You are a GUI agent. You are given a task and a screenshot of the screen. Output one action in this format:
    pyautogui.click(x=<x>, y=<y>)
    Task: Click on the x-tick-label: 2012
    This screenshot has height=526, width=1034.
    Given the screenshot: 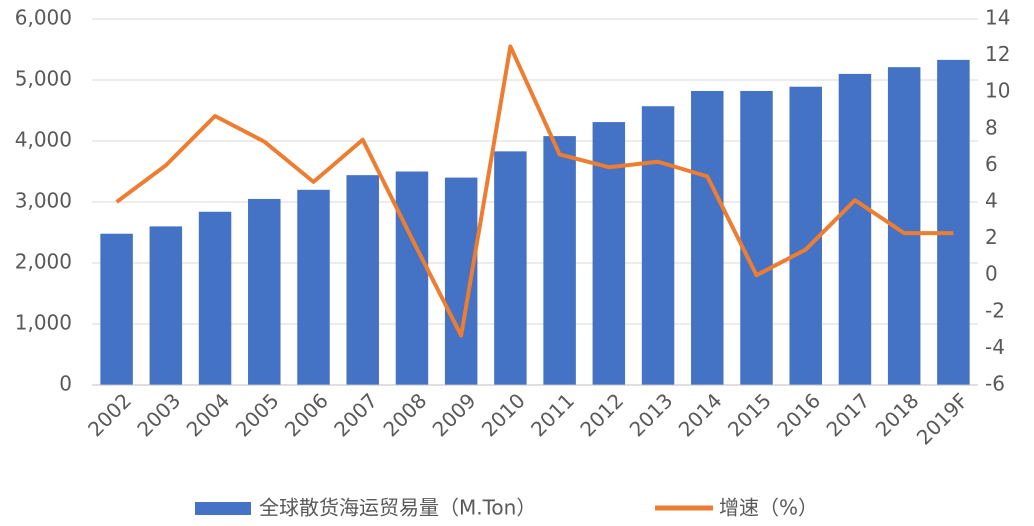 What is the action you would take?
    pyautogui.click(x=601, y=414)
    